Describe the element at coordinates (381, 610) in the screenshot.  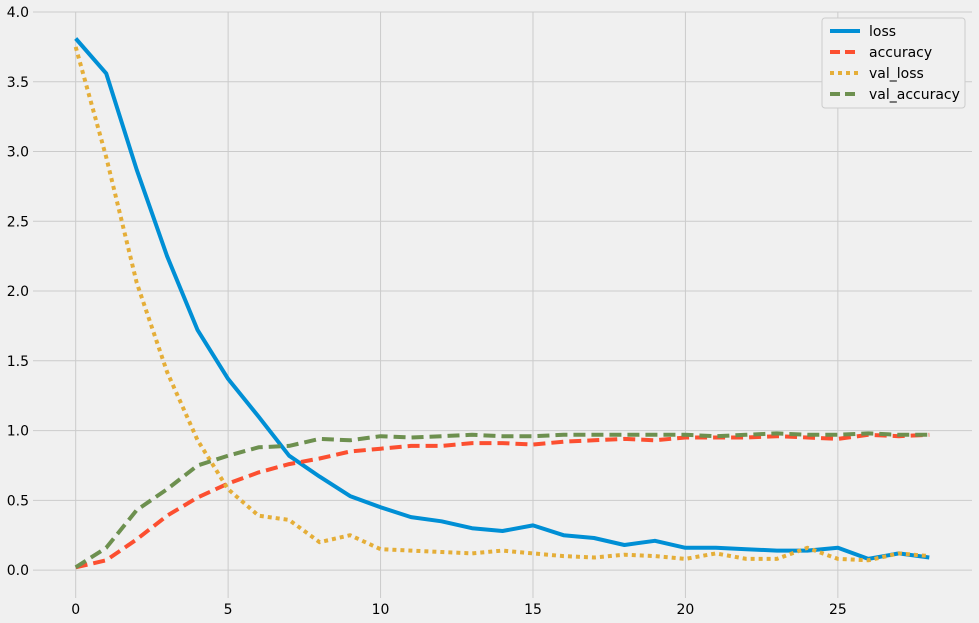
I see `x-tick-label: 10` at that location.